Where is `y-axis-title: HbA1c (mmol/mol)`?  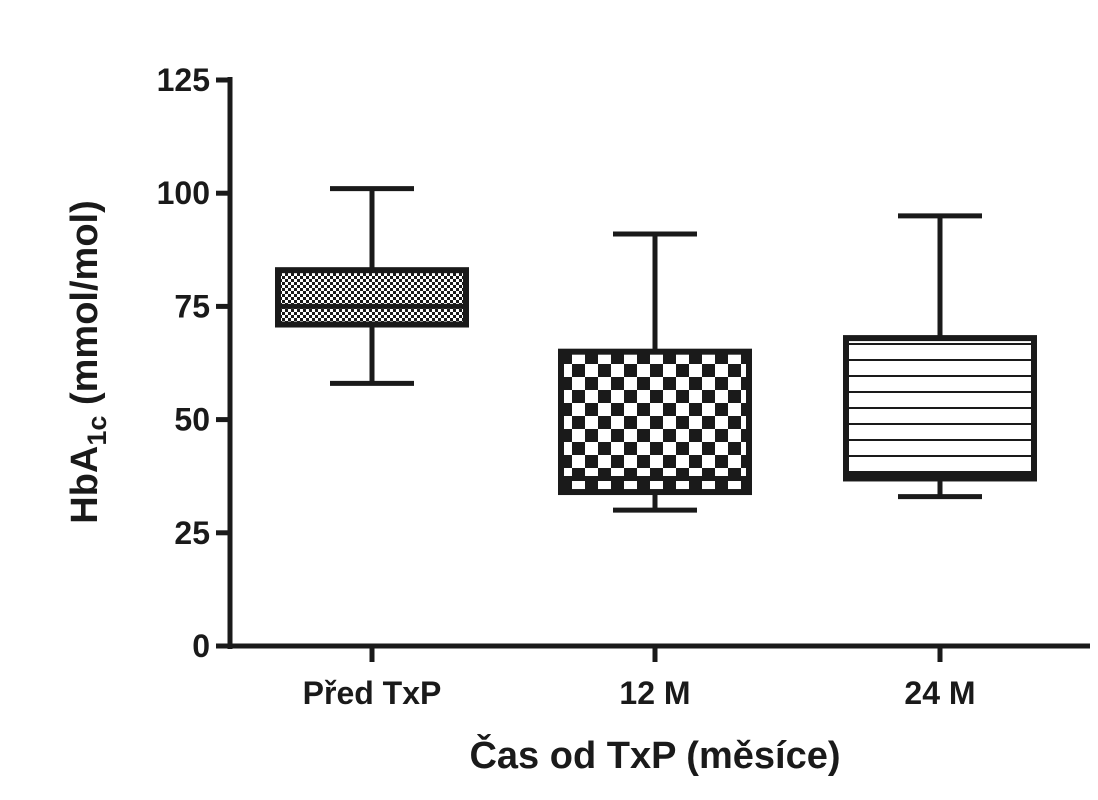
y-axis-title: HbA1c (mmol/mol) is located at coordinates (88, 361).